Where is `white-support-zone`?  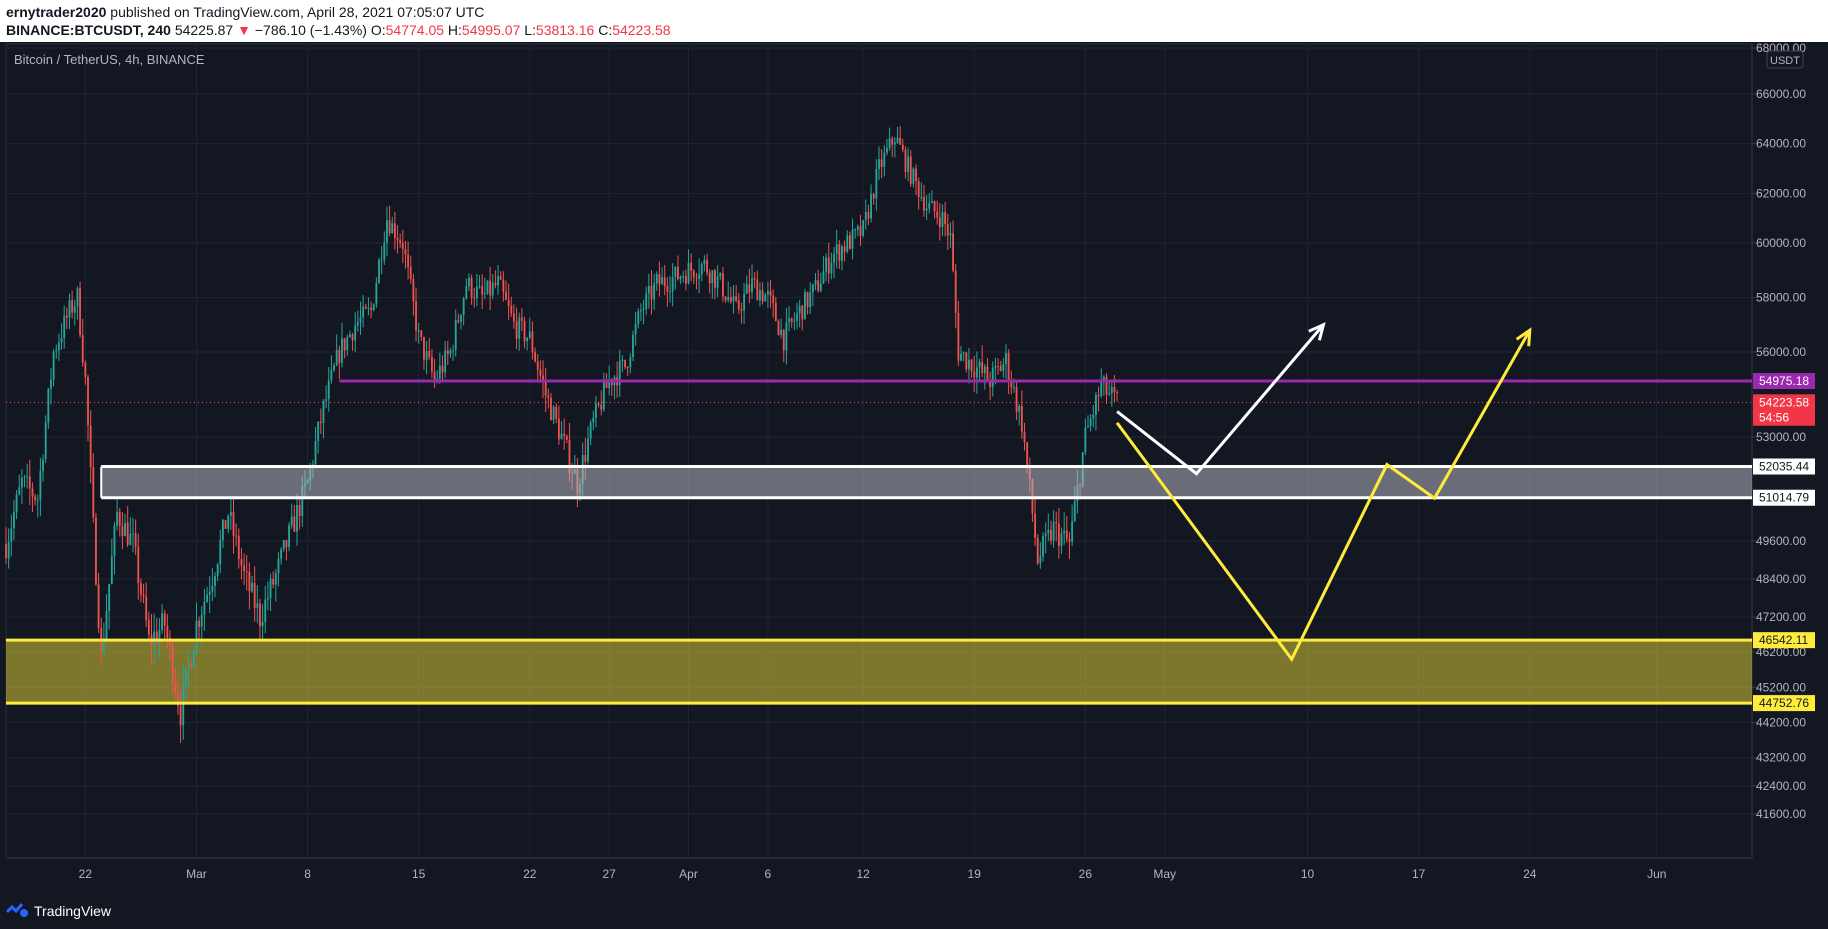 white-support-zone is located at coordinates (927, 482).